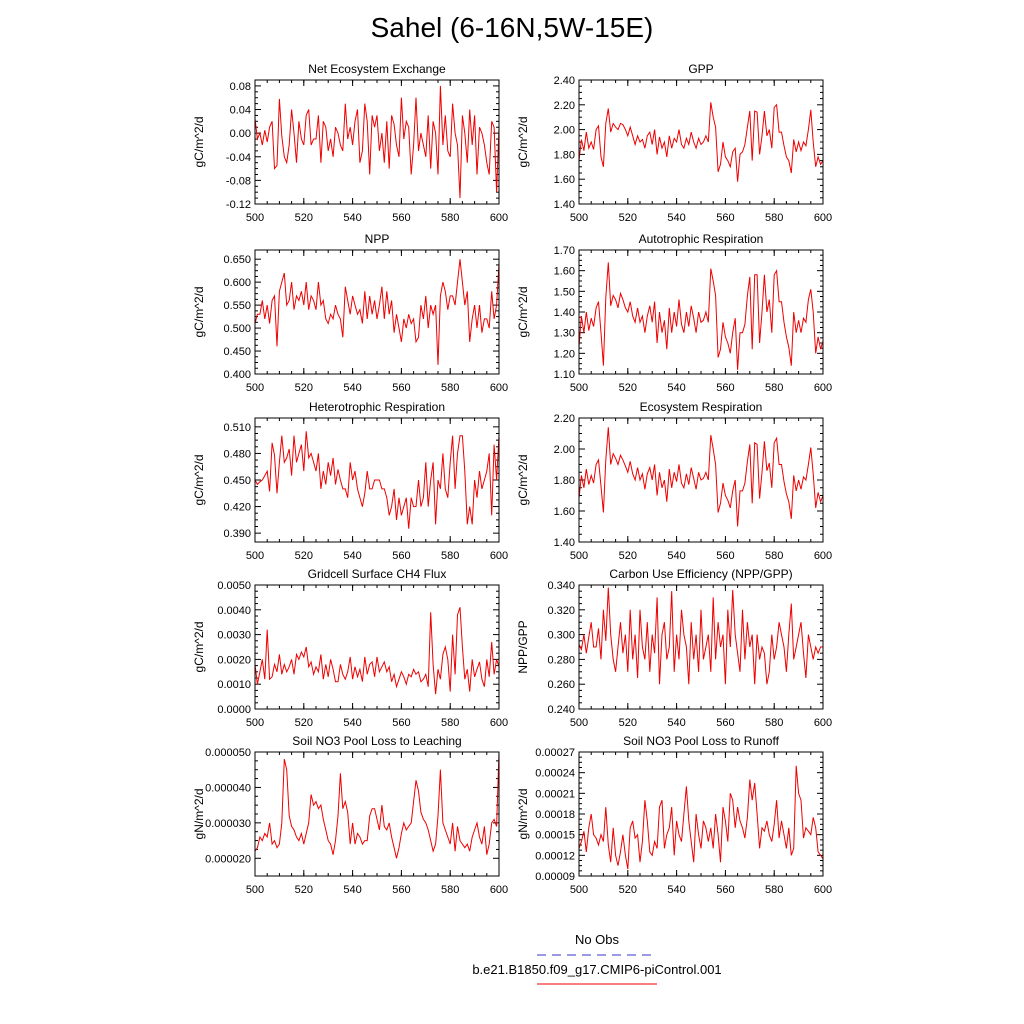  What do you see at coordinates (700, 69) in the screenshot?
I see `panel-title: GPP` at bounding box center [700, 69].